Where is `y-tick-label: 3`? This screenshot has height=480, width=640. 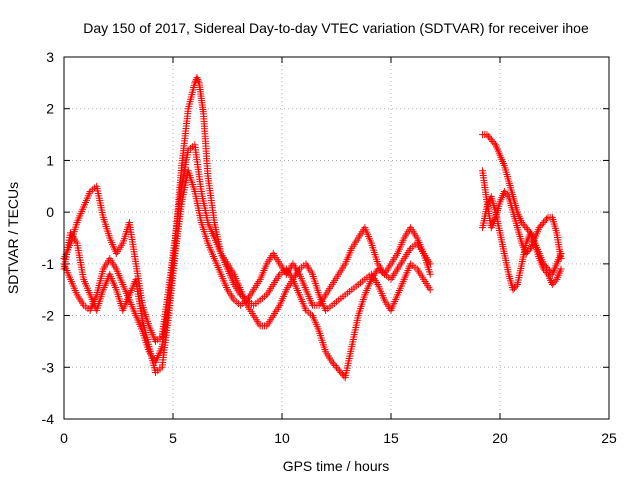
y-tick-label: 3 is located at coordinates (50, 57).